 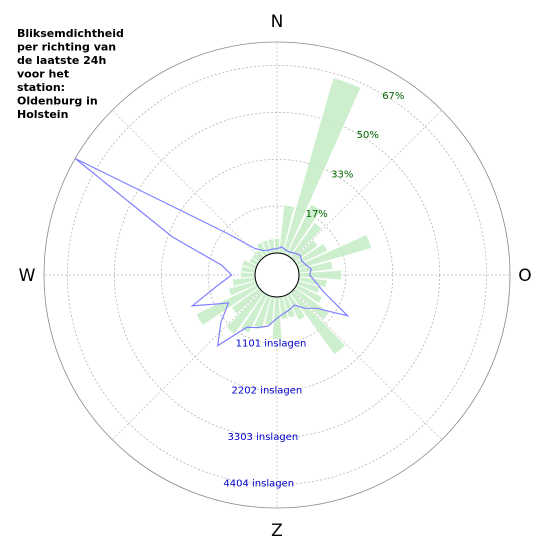 I want to click on r2-tick-label: 2202 inslagen, so click(x=267, y=390).